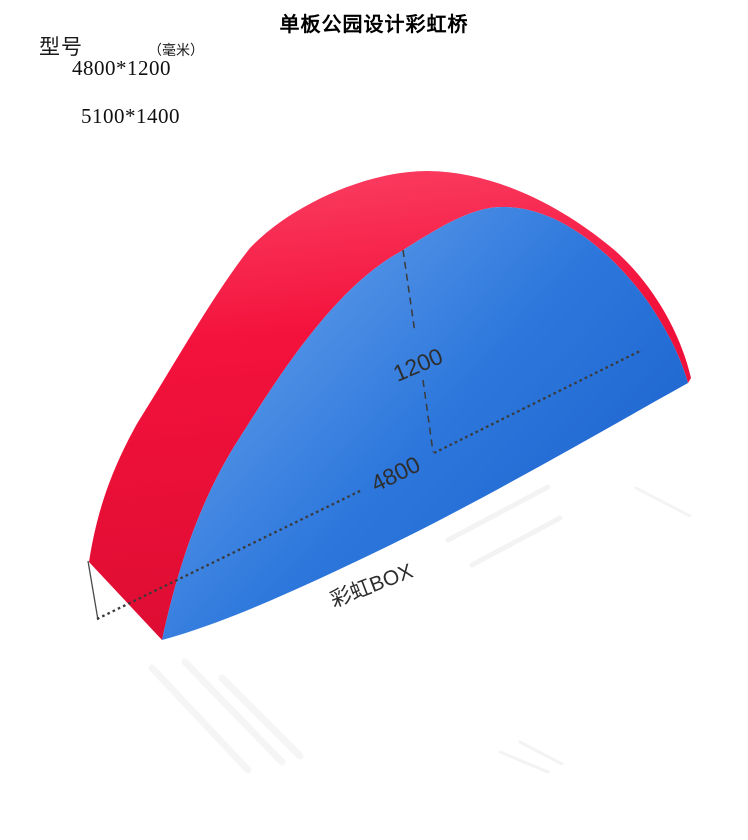 The height and width of the screenshot is (840, 748). I want to click on model-size-option-1: 4800*1200, so click(121, 68).